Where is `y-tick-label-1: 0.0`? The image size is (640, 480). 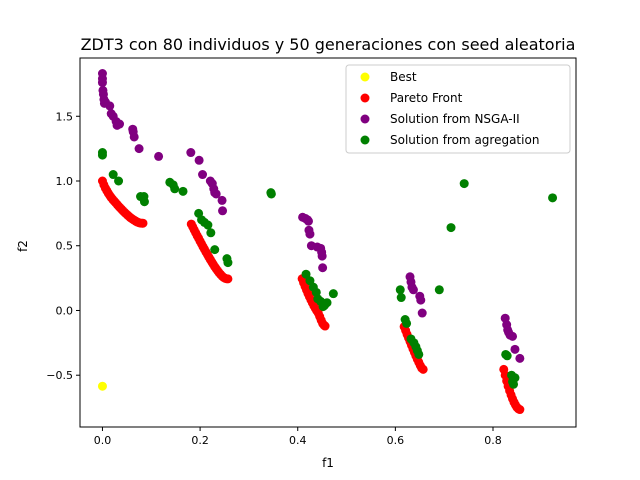
y-tick-label-1: 0.0 is located at coordinates (65, 310).